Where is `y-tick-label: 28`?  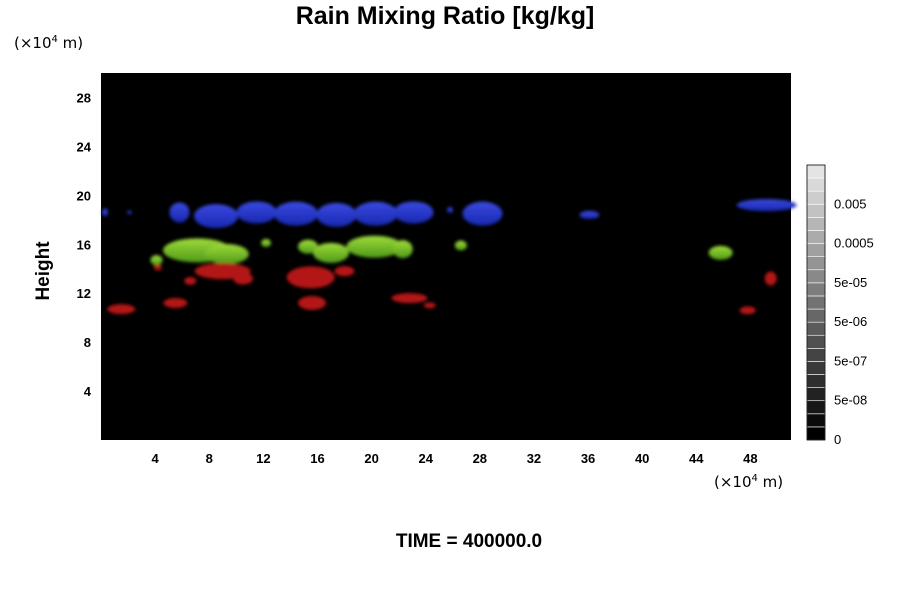 y-tick-label: 28 is located at coordinates (84, 97).